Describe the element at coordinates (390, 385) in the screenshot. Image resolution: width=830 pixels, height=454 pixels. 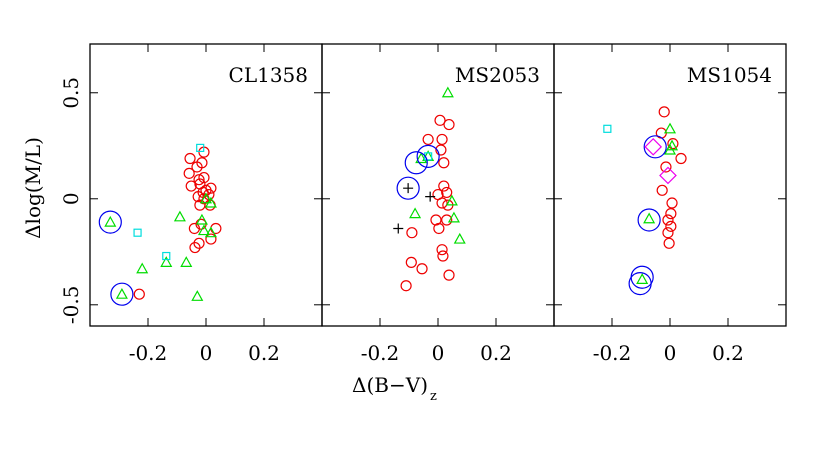
I see `x-axis-label: Δ(B−V)` at that location.